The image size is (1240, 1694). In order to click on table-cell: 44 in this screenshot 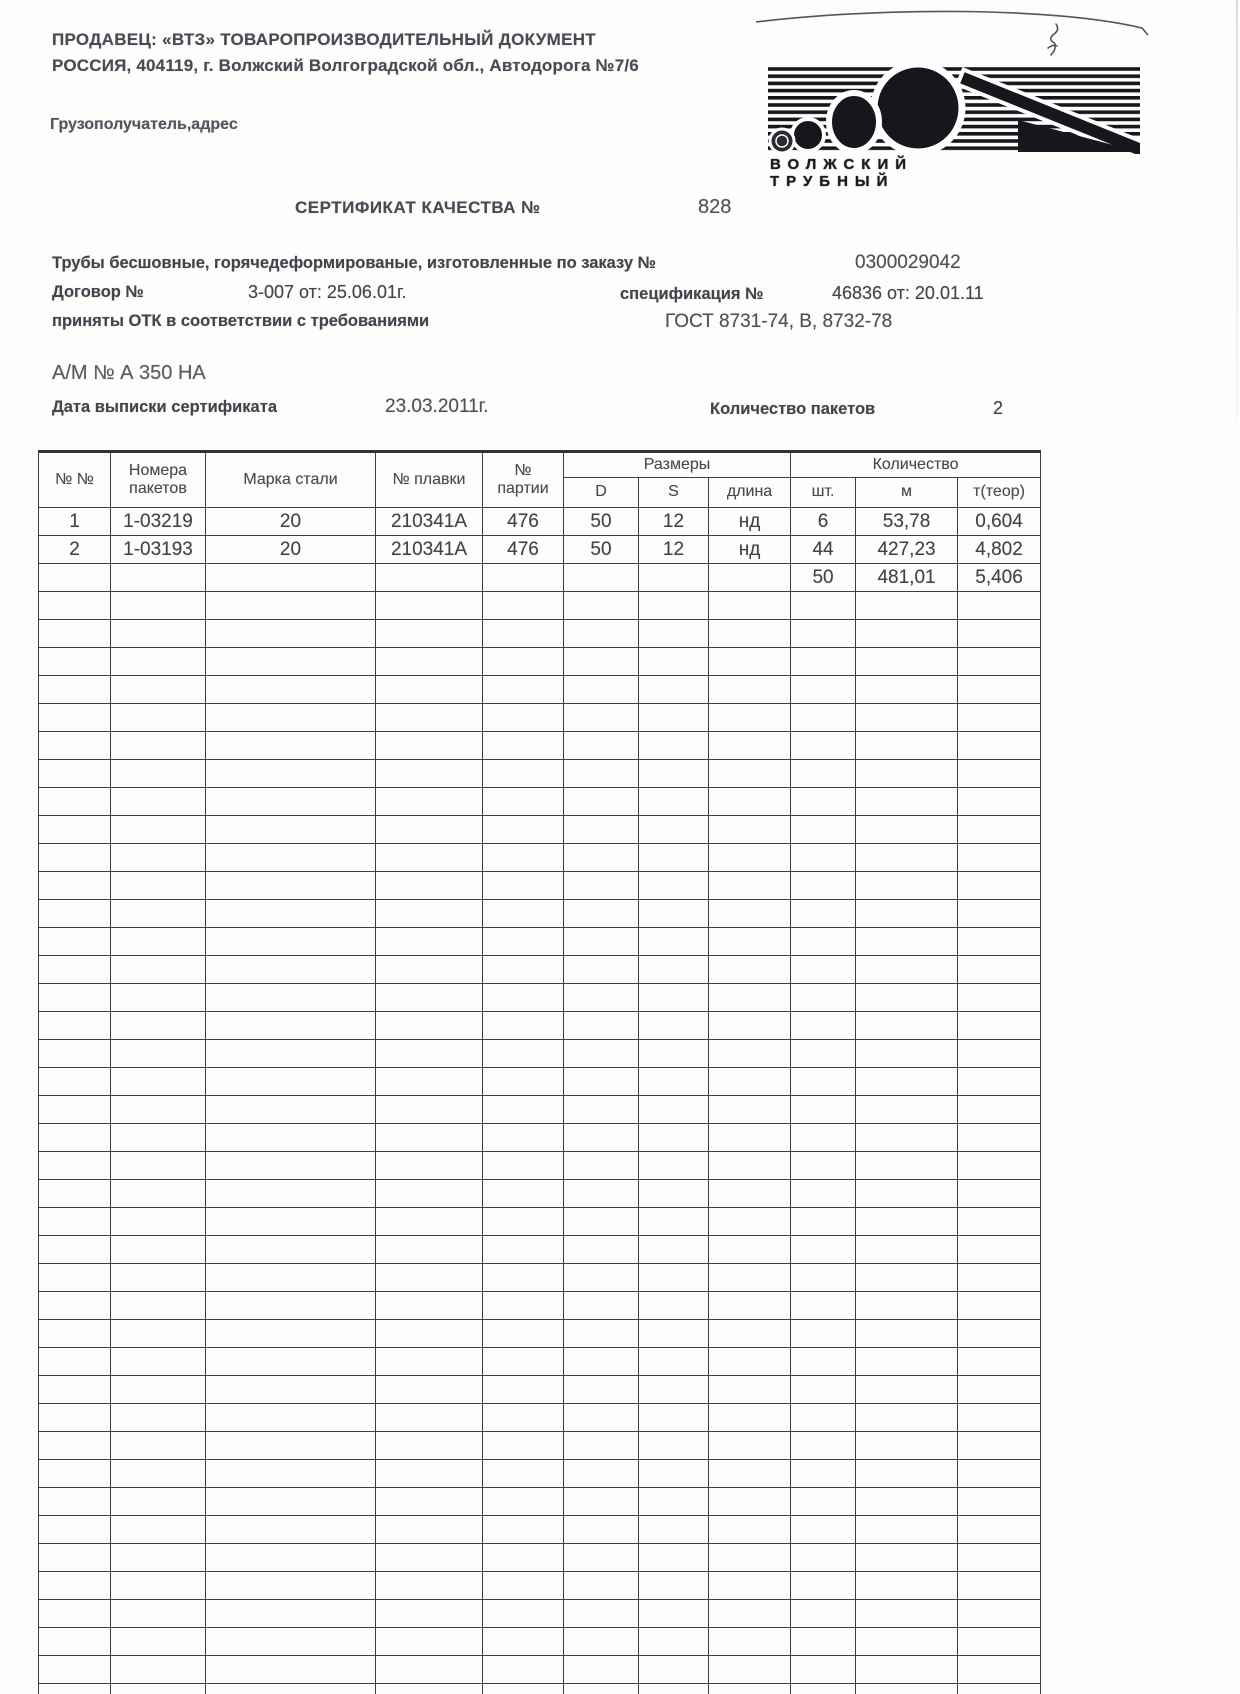, I will do `click(823, 549)`.